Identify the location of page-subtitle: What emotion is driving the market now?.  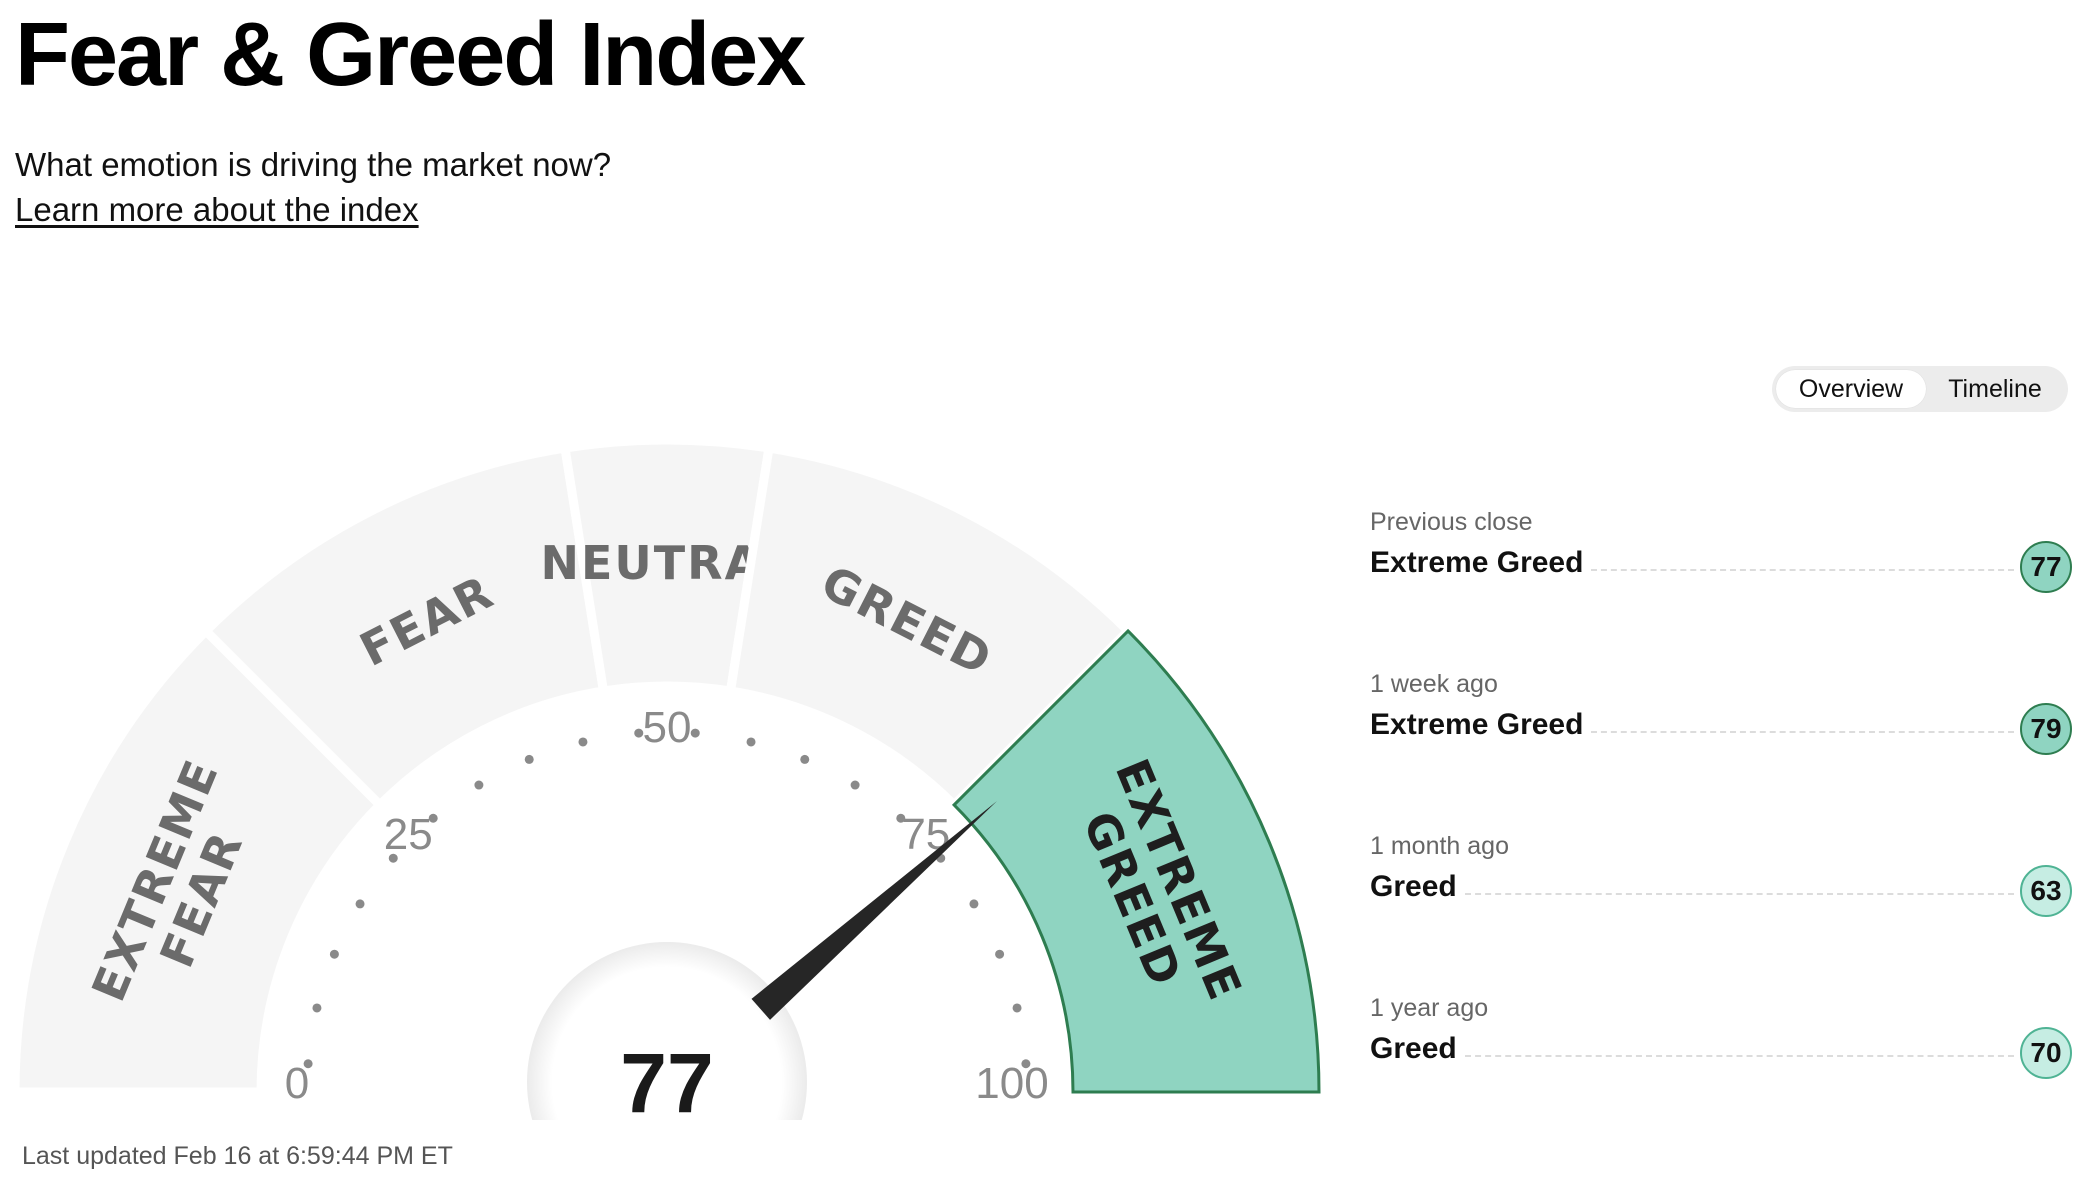
(313, 164).